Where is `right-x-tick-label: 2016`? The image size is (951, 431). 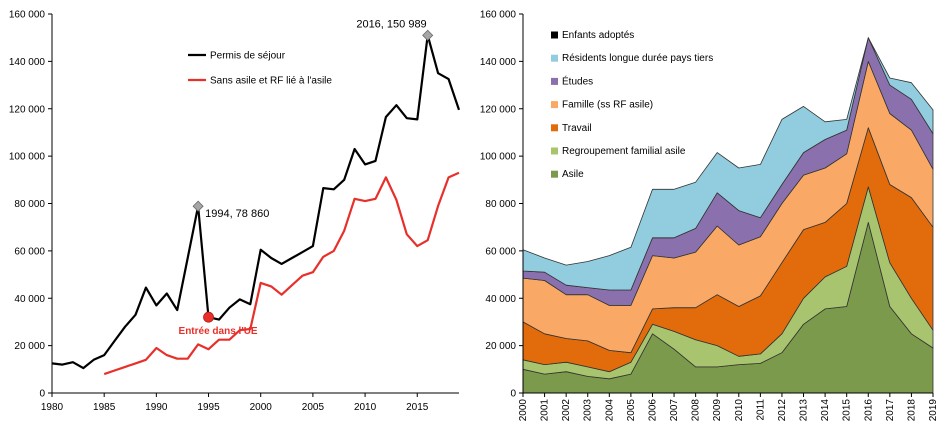
right-x-tick-label: 2016 is located at coordinates (868, 410).